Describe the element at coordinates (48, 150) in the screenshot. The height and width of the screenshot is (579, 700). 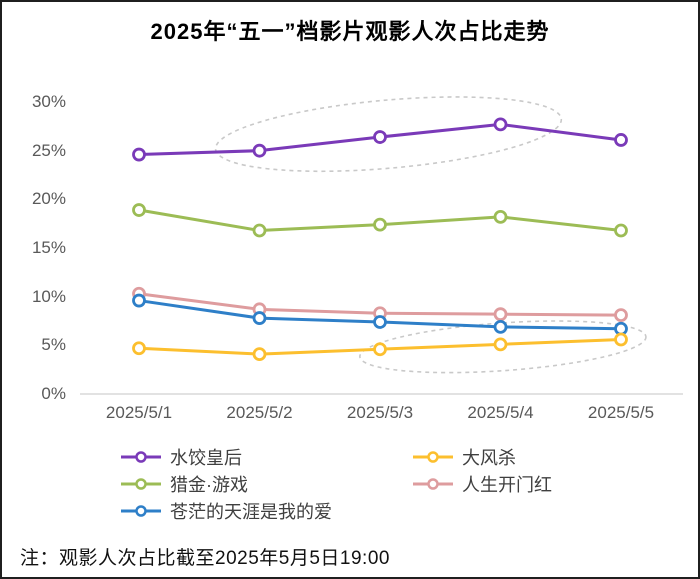
I see `y-tick-label: 25%` at that location.